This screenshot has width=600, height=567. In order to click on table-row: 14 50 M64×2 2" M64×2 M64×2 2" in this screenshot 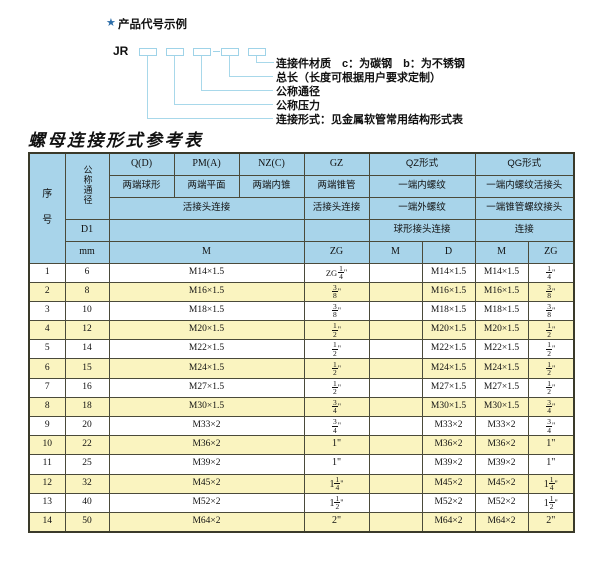, I will do `click(301, 522)`.